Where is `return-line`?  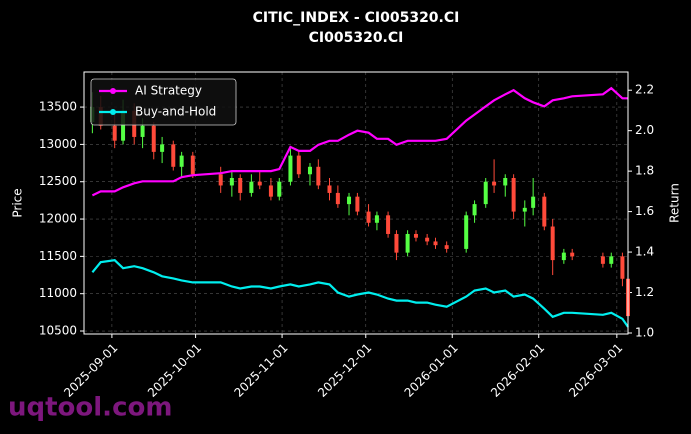 return-line is located at coordinates (360, 293).